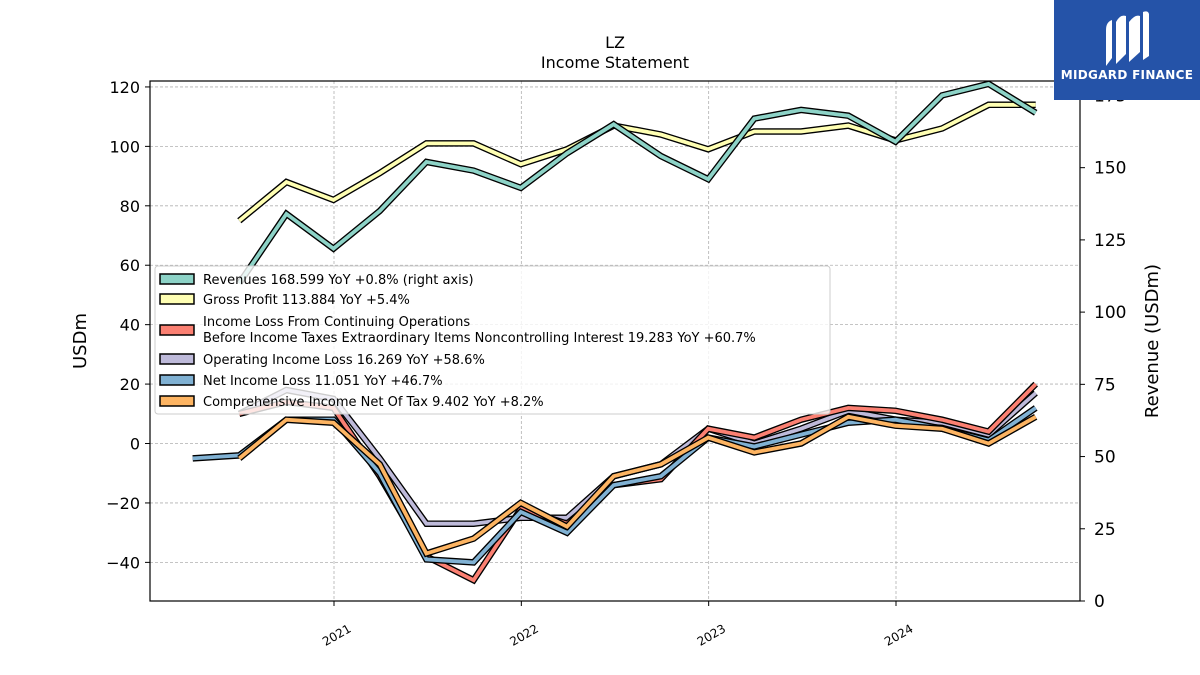  I want to click on legend-box, so click(492, 340).